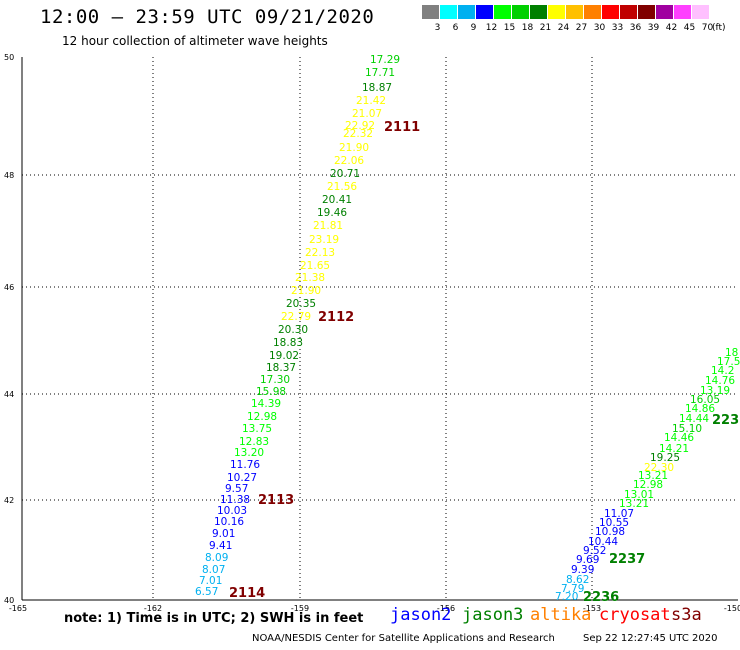 This screenshot has width=740, height=650. Describe the element at coordinates (491, 28) in the screenshot. I see `color-label-12: 12` at that location.